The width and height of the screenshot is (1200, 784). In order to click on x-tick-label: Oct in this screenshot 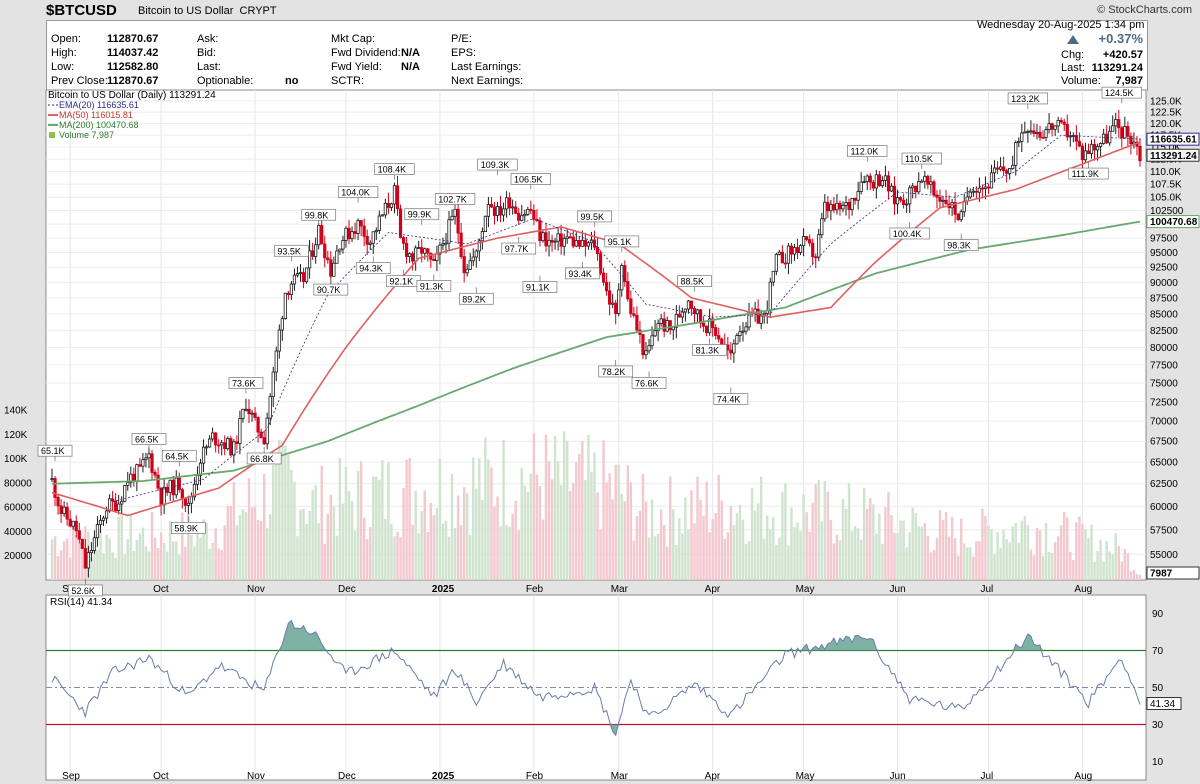, I will do `click(161, 589)`.